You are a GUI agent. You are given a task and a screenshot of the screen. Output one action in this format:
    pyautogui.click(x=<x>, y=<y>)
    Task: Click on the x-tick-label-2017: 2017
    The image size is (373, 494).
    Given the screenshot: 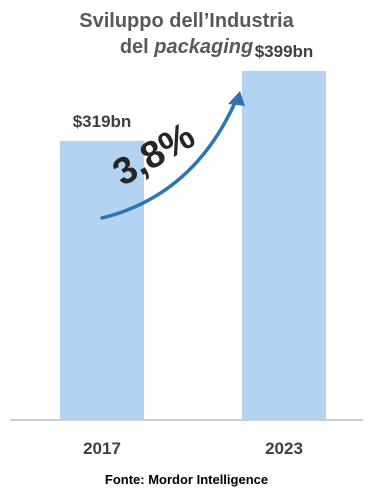 What is the action you would take?
    pyautogui.click(x=102, y=448)
    